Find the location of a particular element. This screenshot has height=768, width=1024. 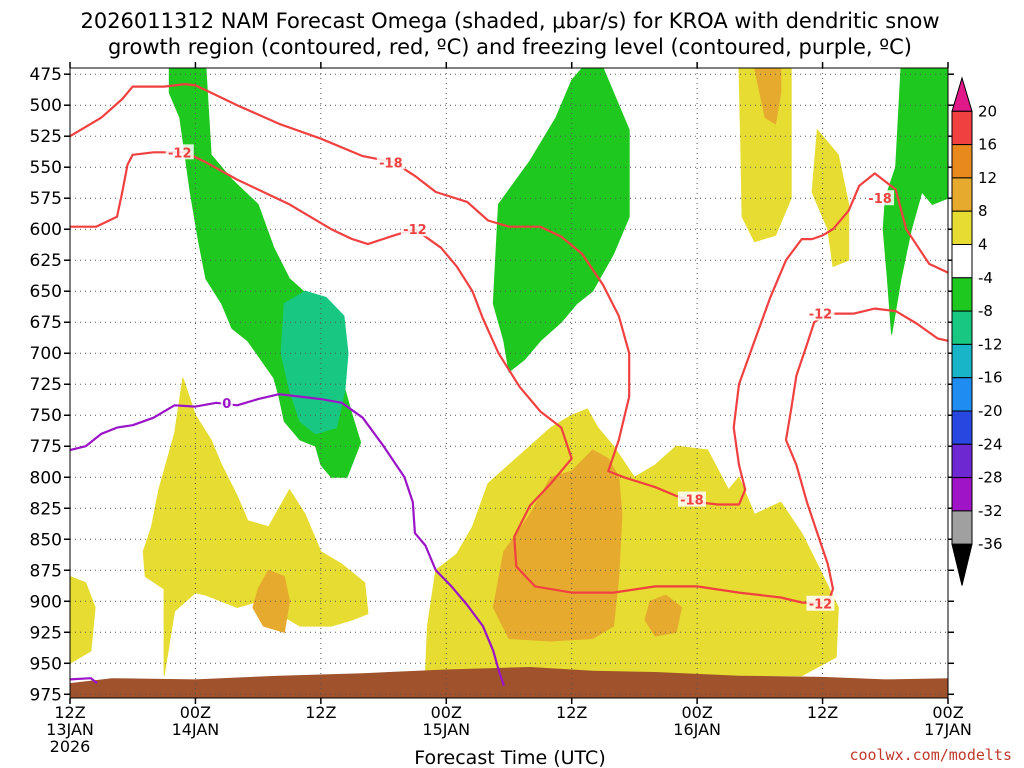

y-tick-label-825: 825 is located at coordinates (46, 509).